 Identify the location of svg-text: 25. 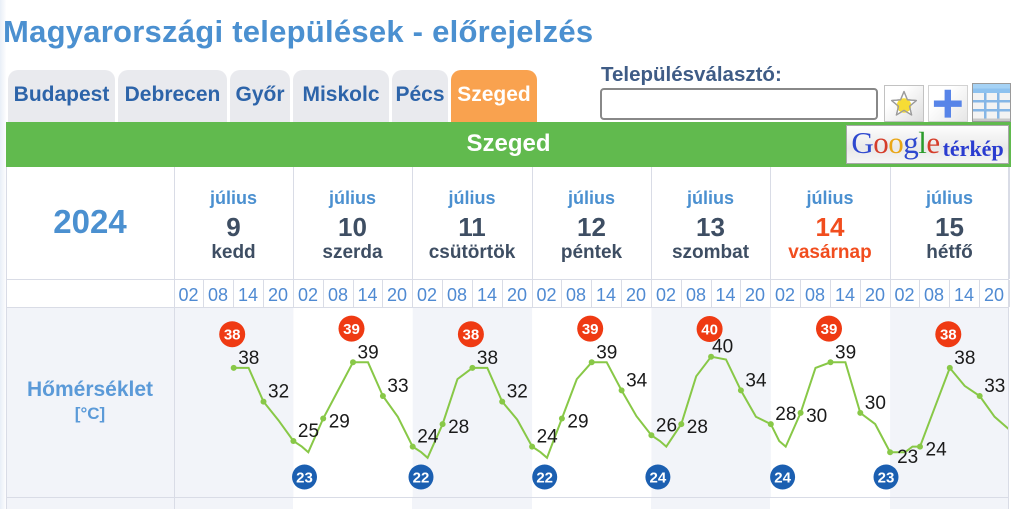
(308, 431).